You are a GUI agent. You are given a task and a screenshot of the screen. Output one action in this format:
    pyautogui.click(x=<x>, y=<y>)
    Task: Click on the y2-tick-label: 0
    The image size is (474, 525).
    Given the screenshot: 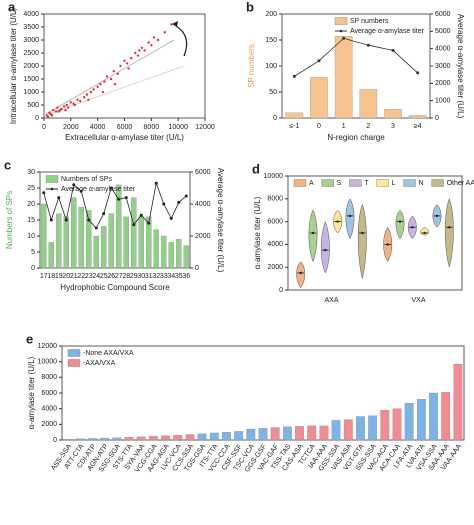 What is the action you would take?
    pyautogui.click(x=197, y=268)
    